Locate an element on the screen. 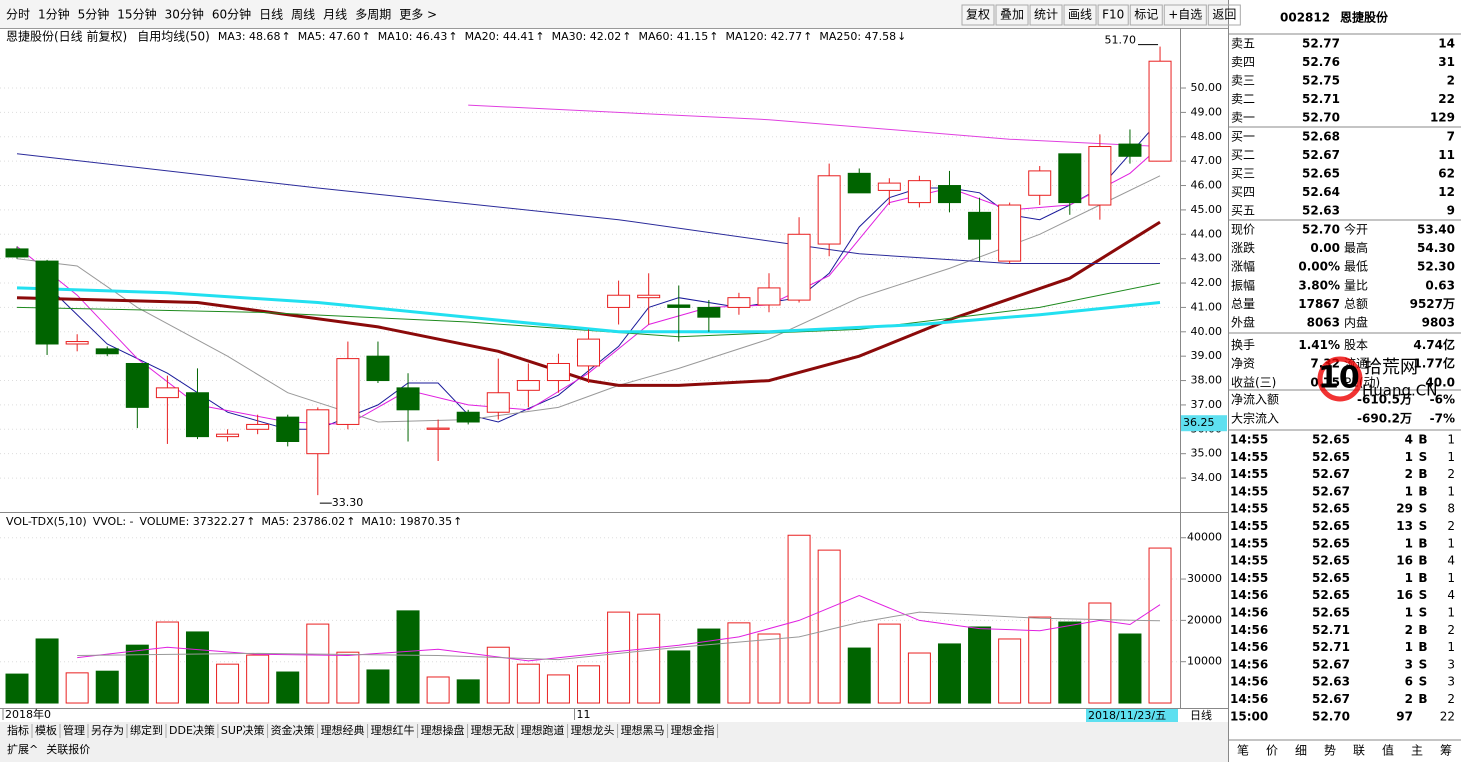 The width and height of the screenshot is (1461, 766). indicator-tab: 资金决策 is located at coordinates (293, 730).